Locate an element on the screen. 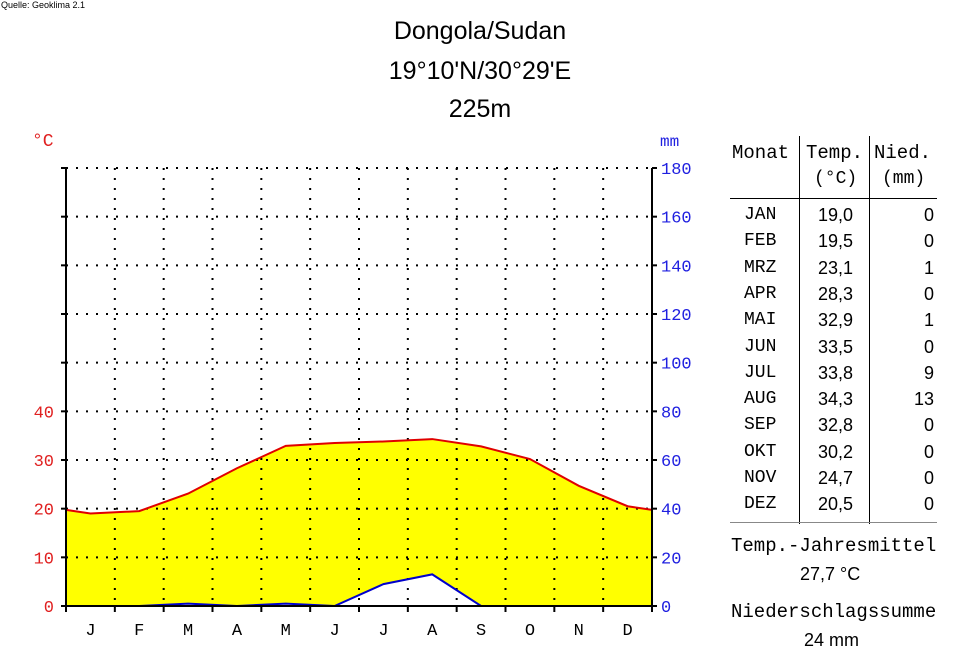 The image size is (960, 666). month-label: N is located at coordinates (579, 631).